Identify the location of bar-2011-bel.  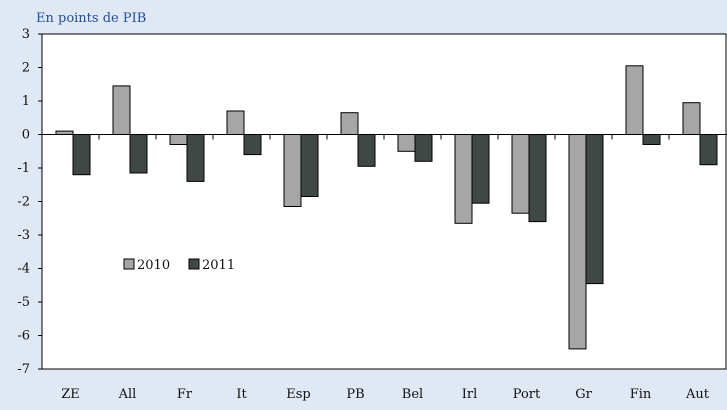
(423, 148).